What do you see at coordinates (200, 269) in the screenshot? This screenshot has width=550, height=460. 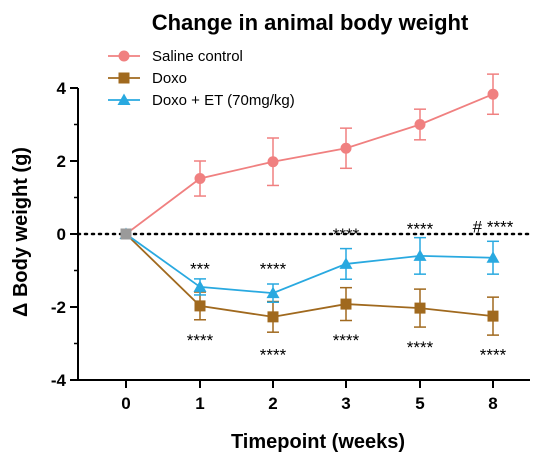 I see `significance-annotation: ***` at bounding box center [200, 269].